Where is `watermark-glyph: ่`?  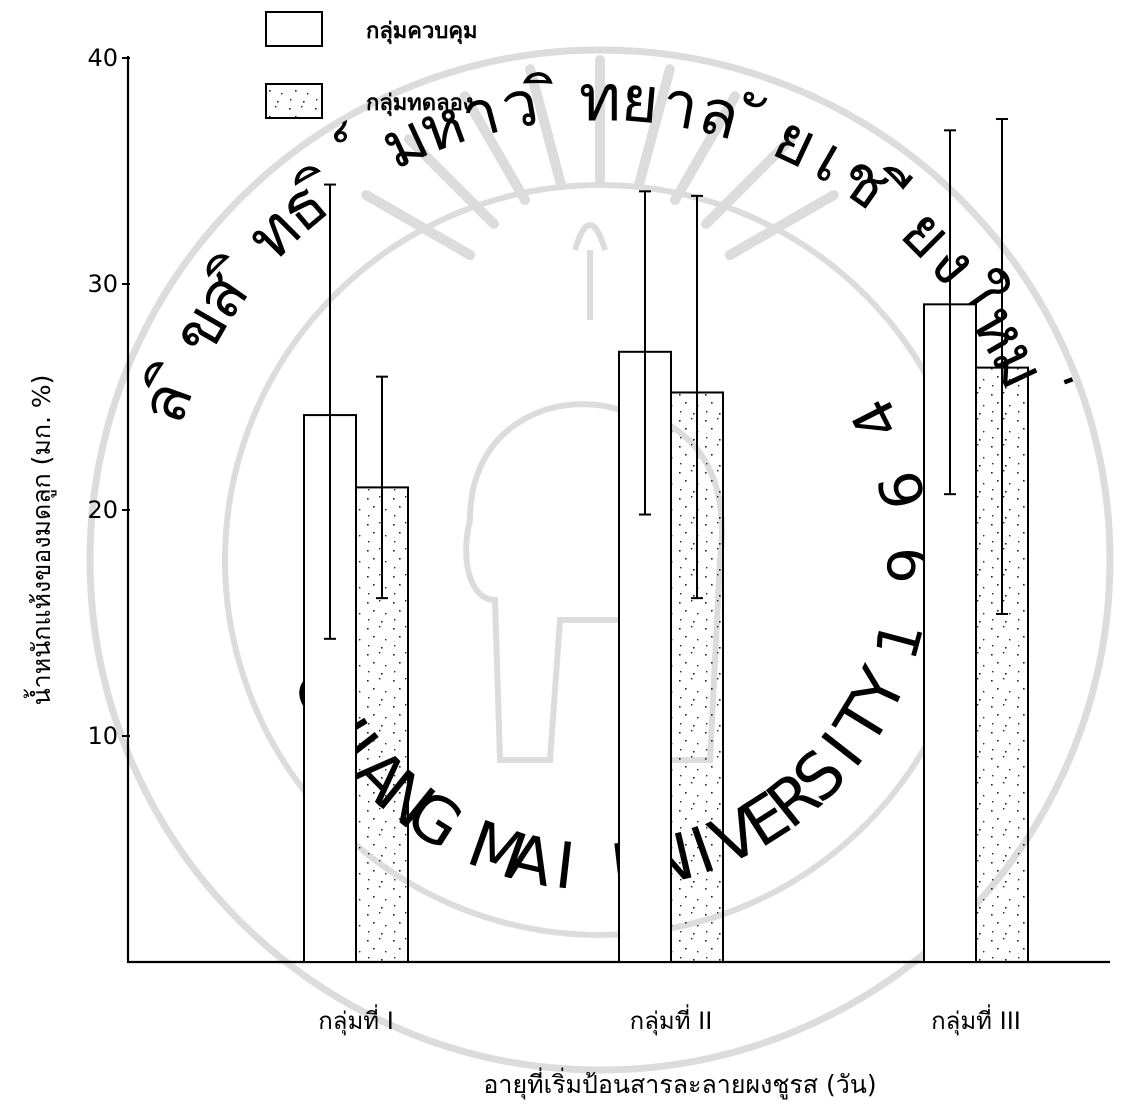
watermark-glyph: ่ is located at coordinates (1068, 381).